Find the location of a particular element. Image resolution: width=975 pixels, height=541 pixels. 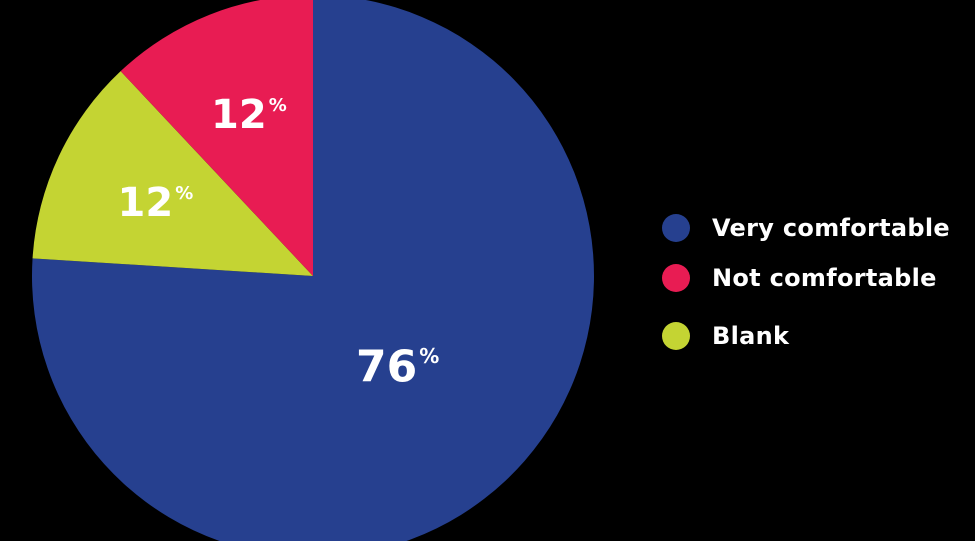

legend-label-blank: Blank is located at coordinates (751, 336).